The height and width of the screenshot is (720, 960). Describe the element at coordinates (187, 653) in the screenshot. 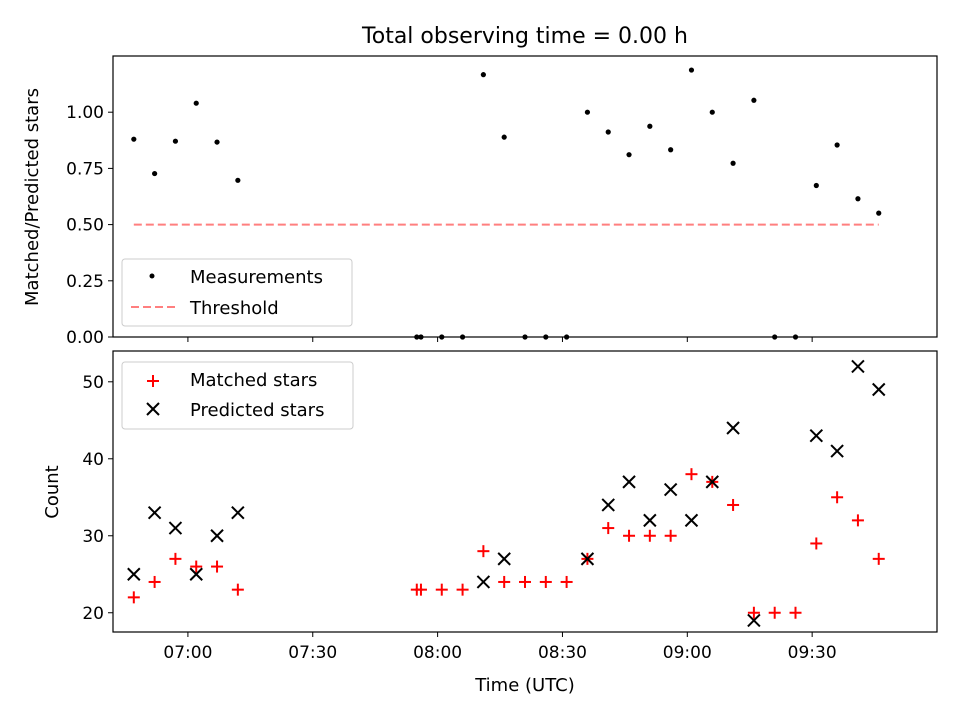

I see `x-tick-label: 07:00` at that location.